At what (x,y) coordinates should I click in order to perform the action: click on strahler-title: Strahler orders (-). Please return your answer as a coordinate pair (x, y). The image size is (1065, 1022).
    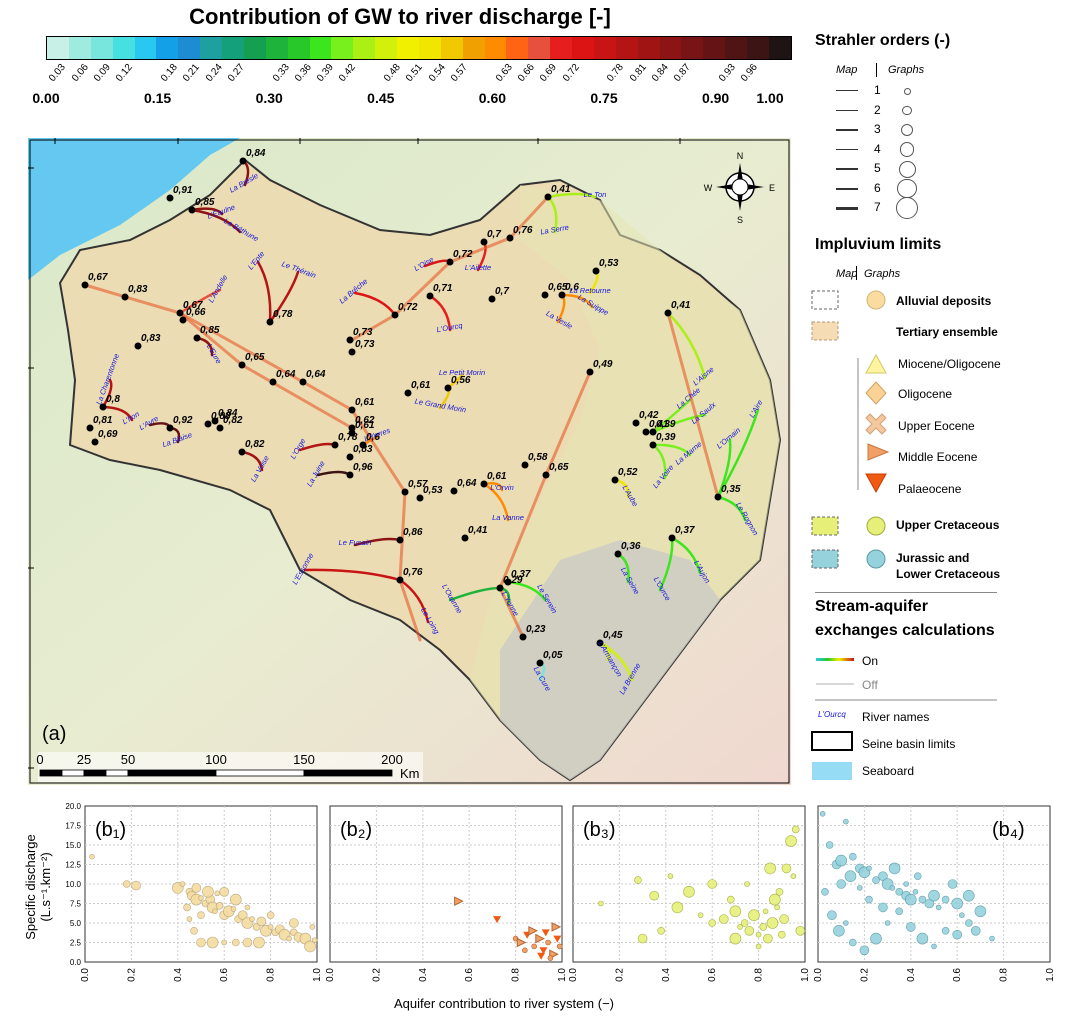
    Looking at the image, I should click on (883, 40).